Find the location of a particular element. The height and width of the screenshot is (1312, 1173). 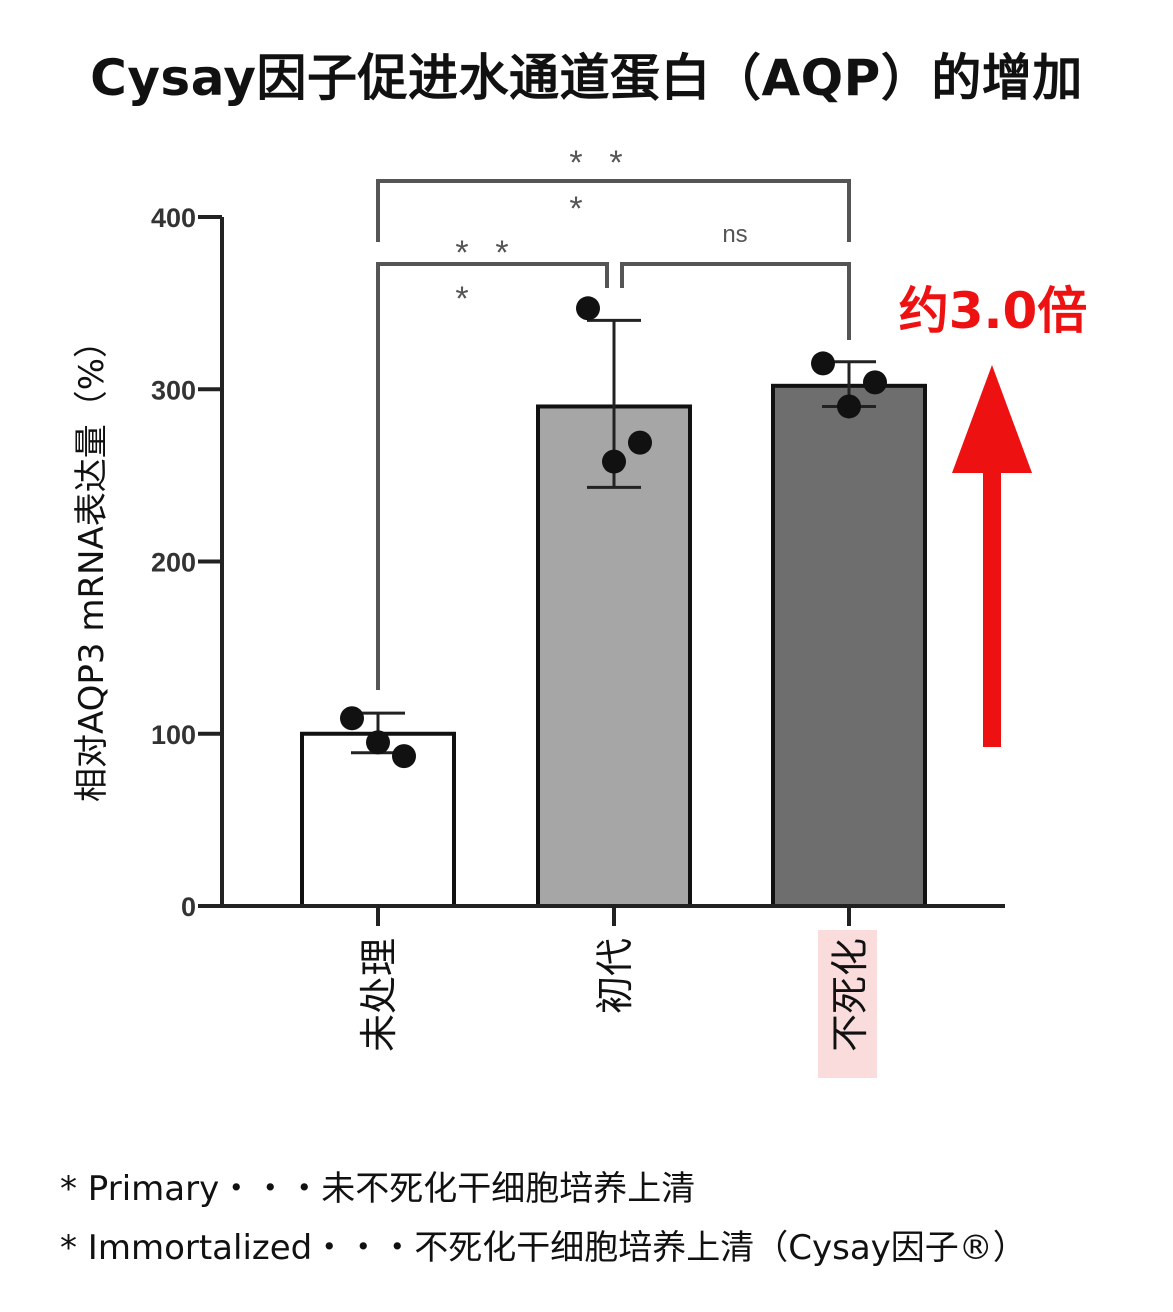

footnote-primary: * Primary・・・未不死化干细胞培养上清 is located at coordinates (378, 1189).